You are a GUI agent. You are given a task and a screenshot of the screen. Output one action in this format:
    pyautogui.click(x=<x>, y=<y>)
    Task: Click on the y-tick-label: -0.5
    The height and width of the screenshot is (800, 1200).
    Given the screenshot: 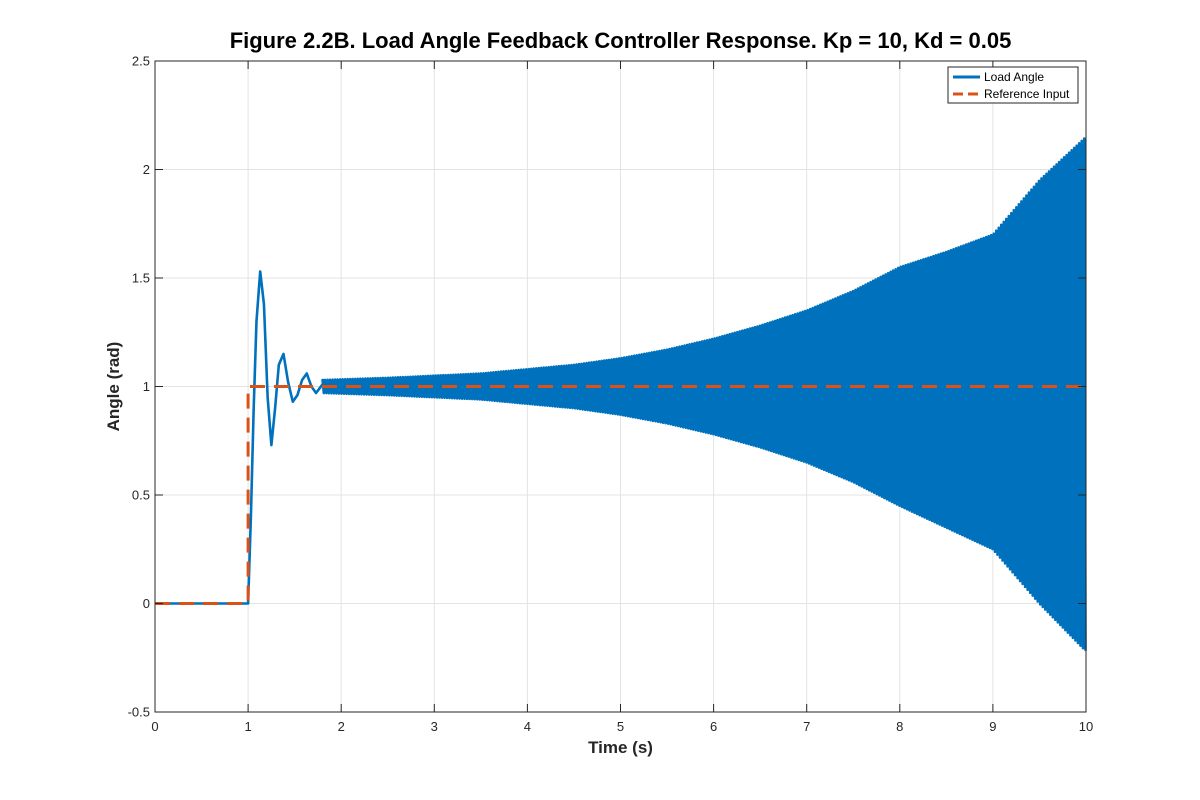 What is the action you would take?
    pyautogui.click(x=139, y=712)
    